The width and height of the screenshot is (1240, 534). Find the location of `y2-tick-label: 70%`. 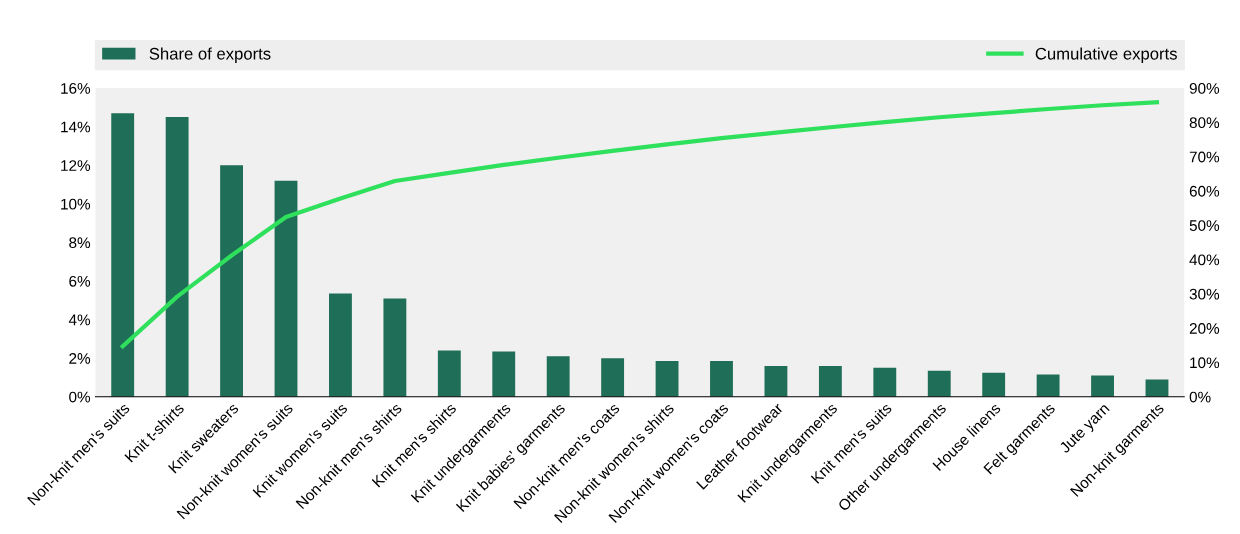

y2-tick-label: 70% is located at coordinates (1204, 157).